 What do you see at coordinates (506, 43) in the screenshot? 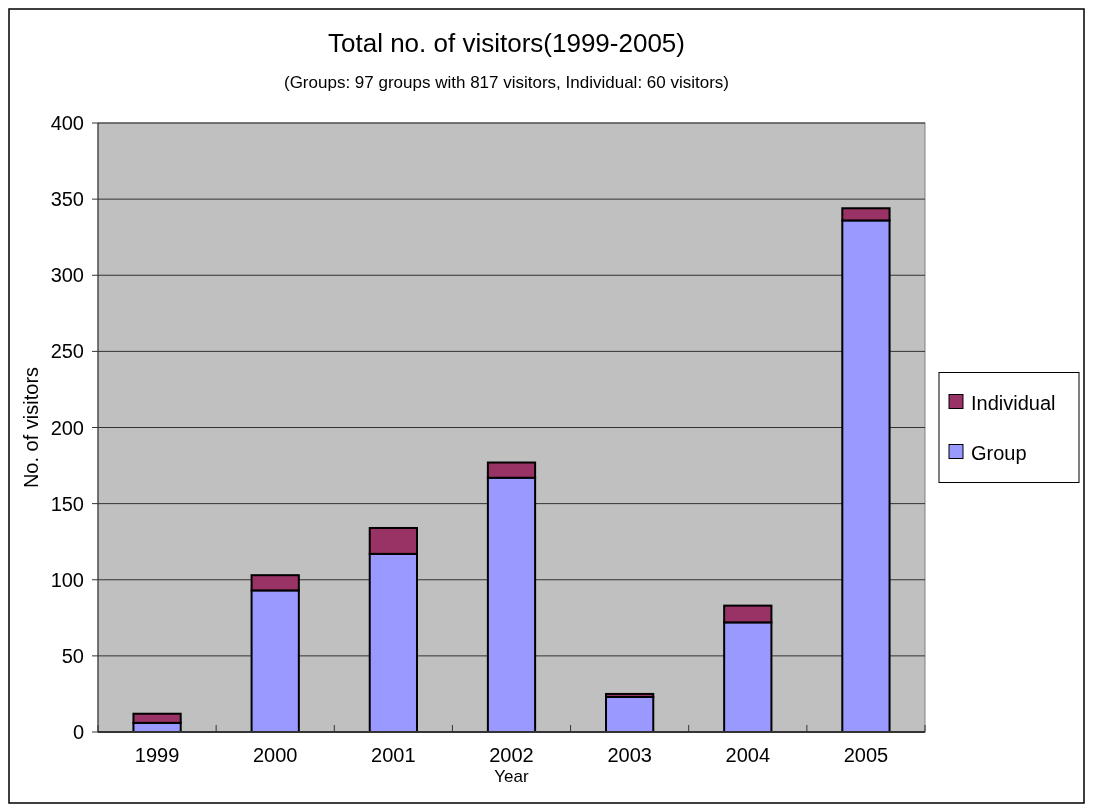
I see `chart-title: Total no. of visitors(1999-2005)` at bounding box center [506, 43].